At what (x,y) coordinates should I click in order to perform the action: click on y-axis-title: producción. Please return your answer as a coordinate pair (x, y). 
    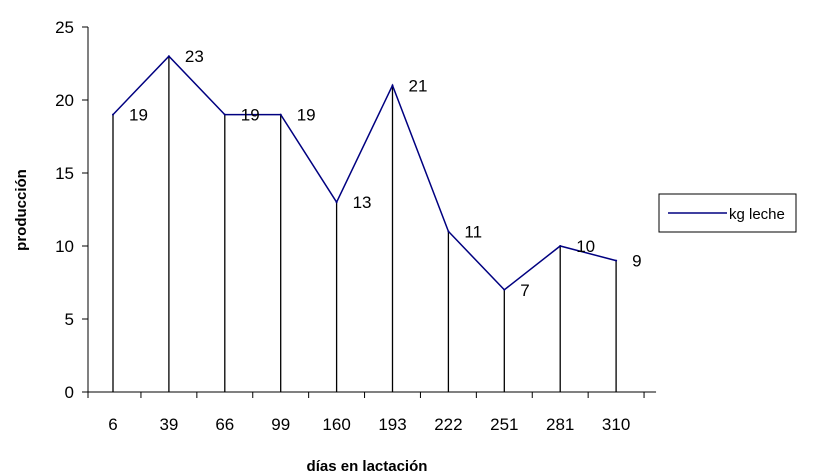
    Looking at the image, I should click on (21, 210).